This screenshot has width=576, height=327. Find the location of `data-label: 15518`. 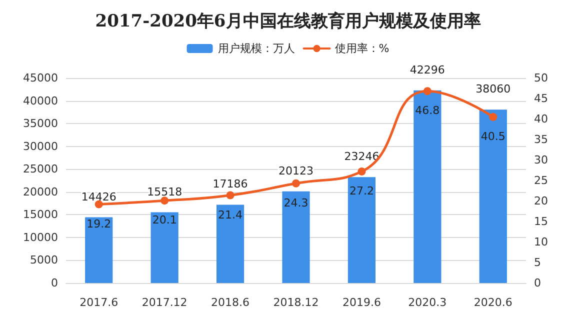

data-label: 15518 is located at coordinates (164, 191).